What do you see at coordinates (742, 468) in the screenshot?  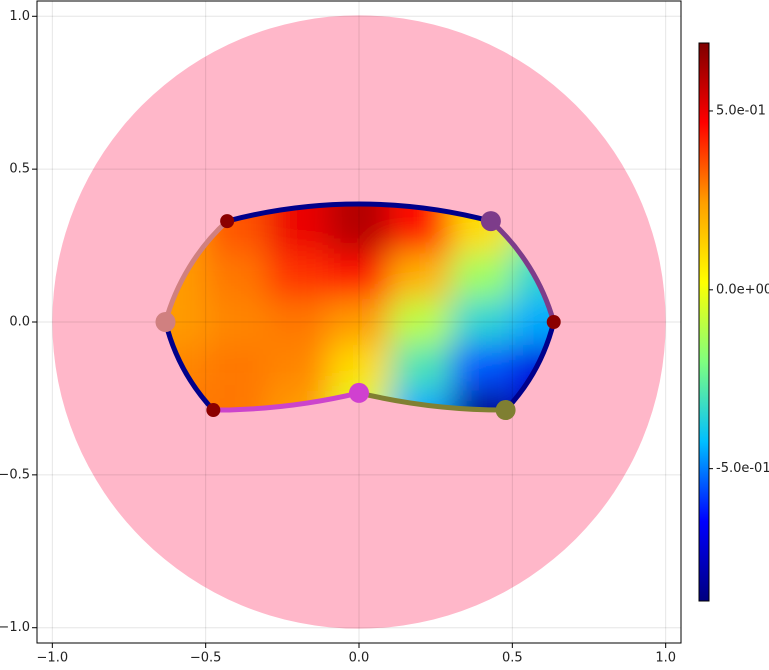 I see `colorbar-tick-label: -5.0e-01` at bounding box center [742, 468].